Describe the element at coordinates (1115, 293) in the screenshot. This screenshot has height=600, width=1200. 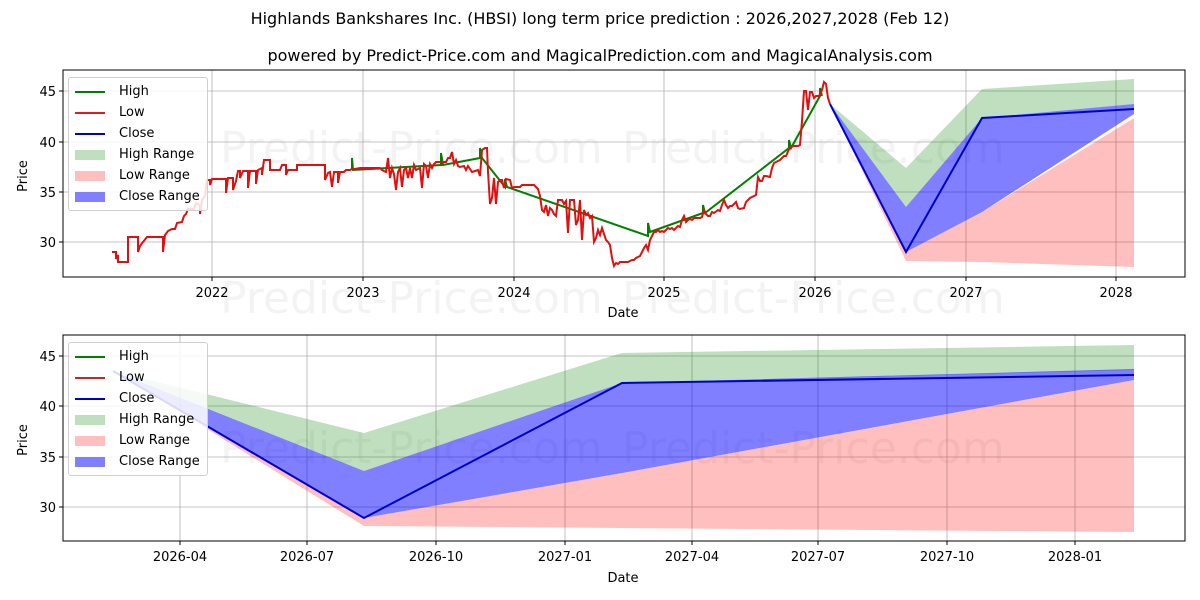
I see `svg-text: 2028` at that location.